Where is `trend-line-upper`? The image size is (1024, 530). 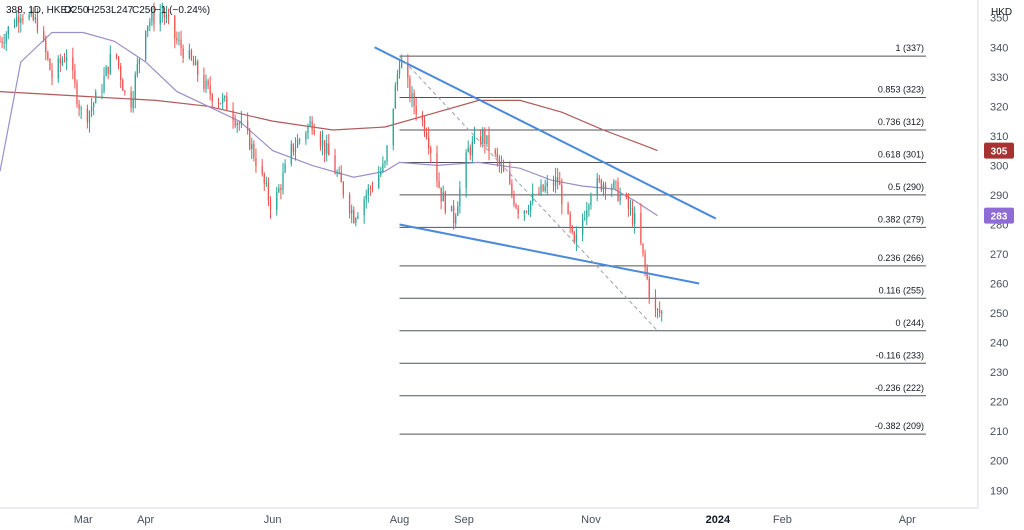
trend-line-upper is located at coordinates (545, 133).